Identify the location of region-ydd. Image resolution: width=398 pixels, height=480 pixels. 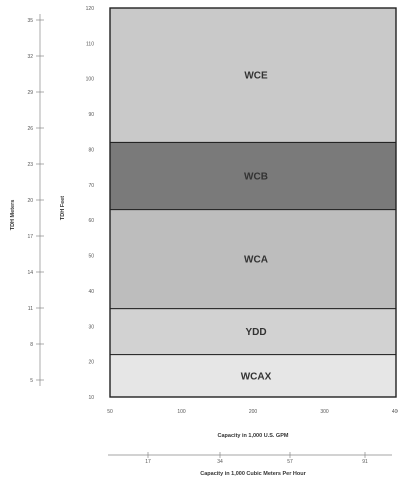
(253, 332).